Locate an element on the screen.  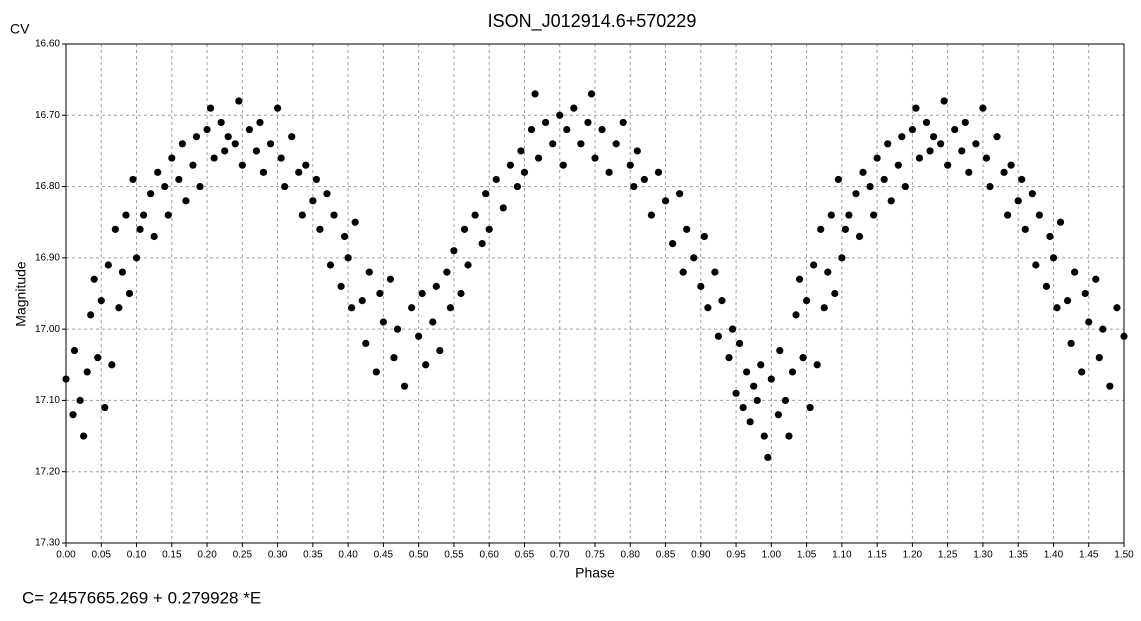
x-tick-label: 1.15 is located at coordinates (877, 555).